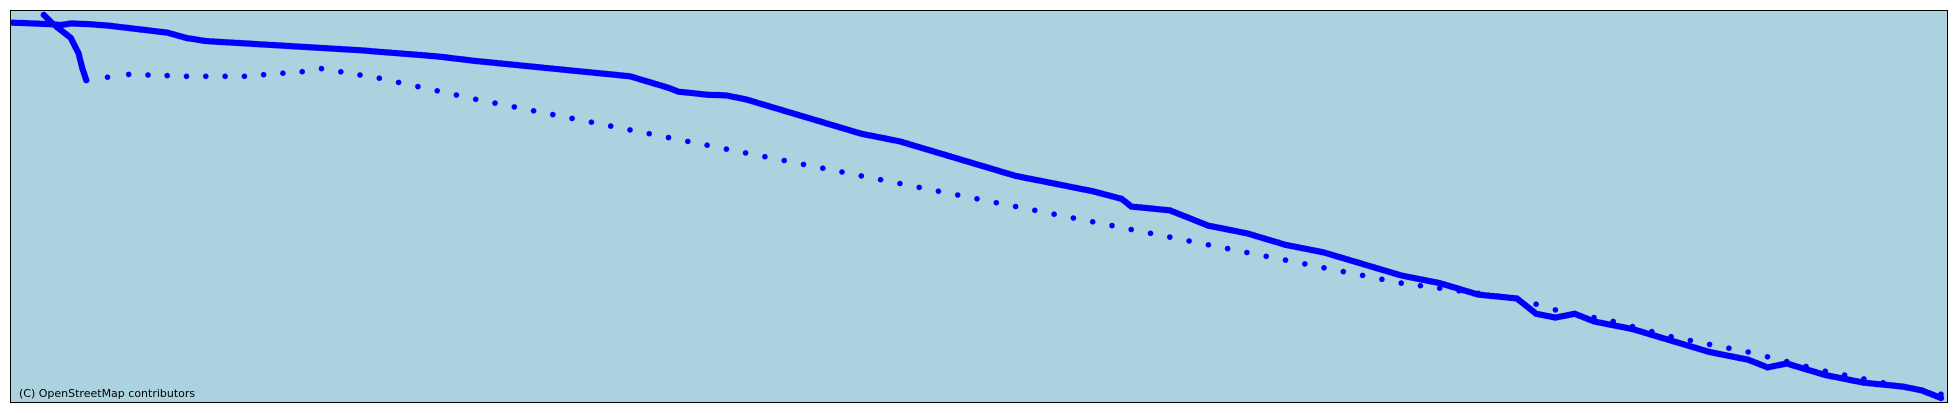  What do you see at coordinates (65, 47) in the screenshot?
I see `track-branch` at bounding box center [65, 47].